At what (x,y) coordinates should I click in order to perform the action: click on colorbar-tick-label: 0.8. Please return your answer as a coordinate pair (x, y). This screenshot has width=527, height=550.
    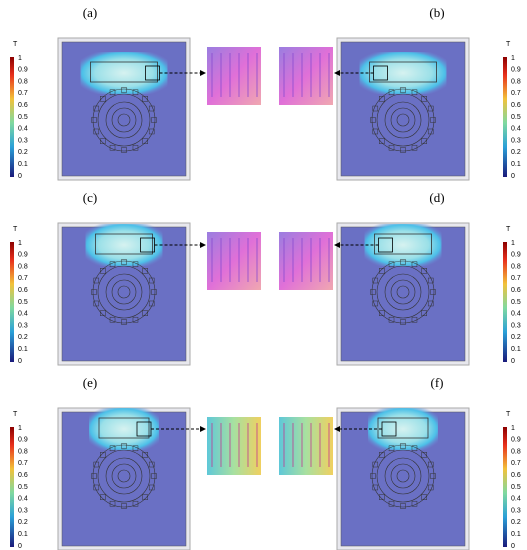
    Looking at the image, I should click on (516, 451).